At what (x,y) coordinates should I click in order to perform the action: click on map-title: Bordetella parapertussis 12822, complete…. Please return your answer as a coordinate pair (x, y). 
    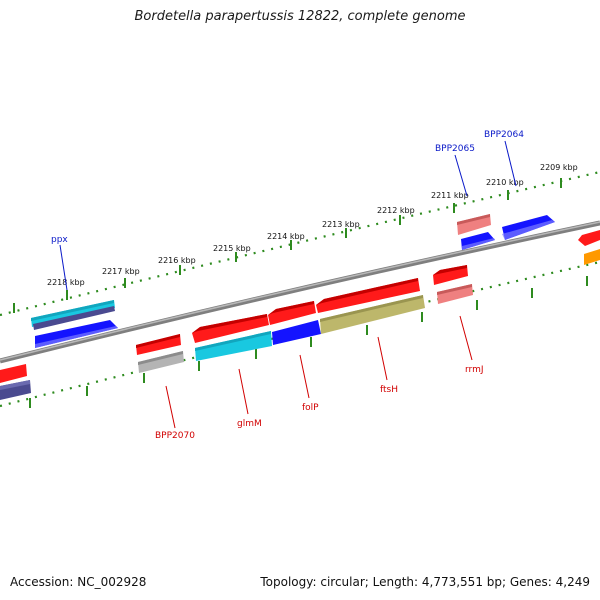
    Looking at the image, I should click on (300, 16).